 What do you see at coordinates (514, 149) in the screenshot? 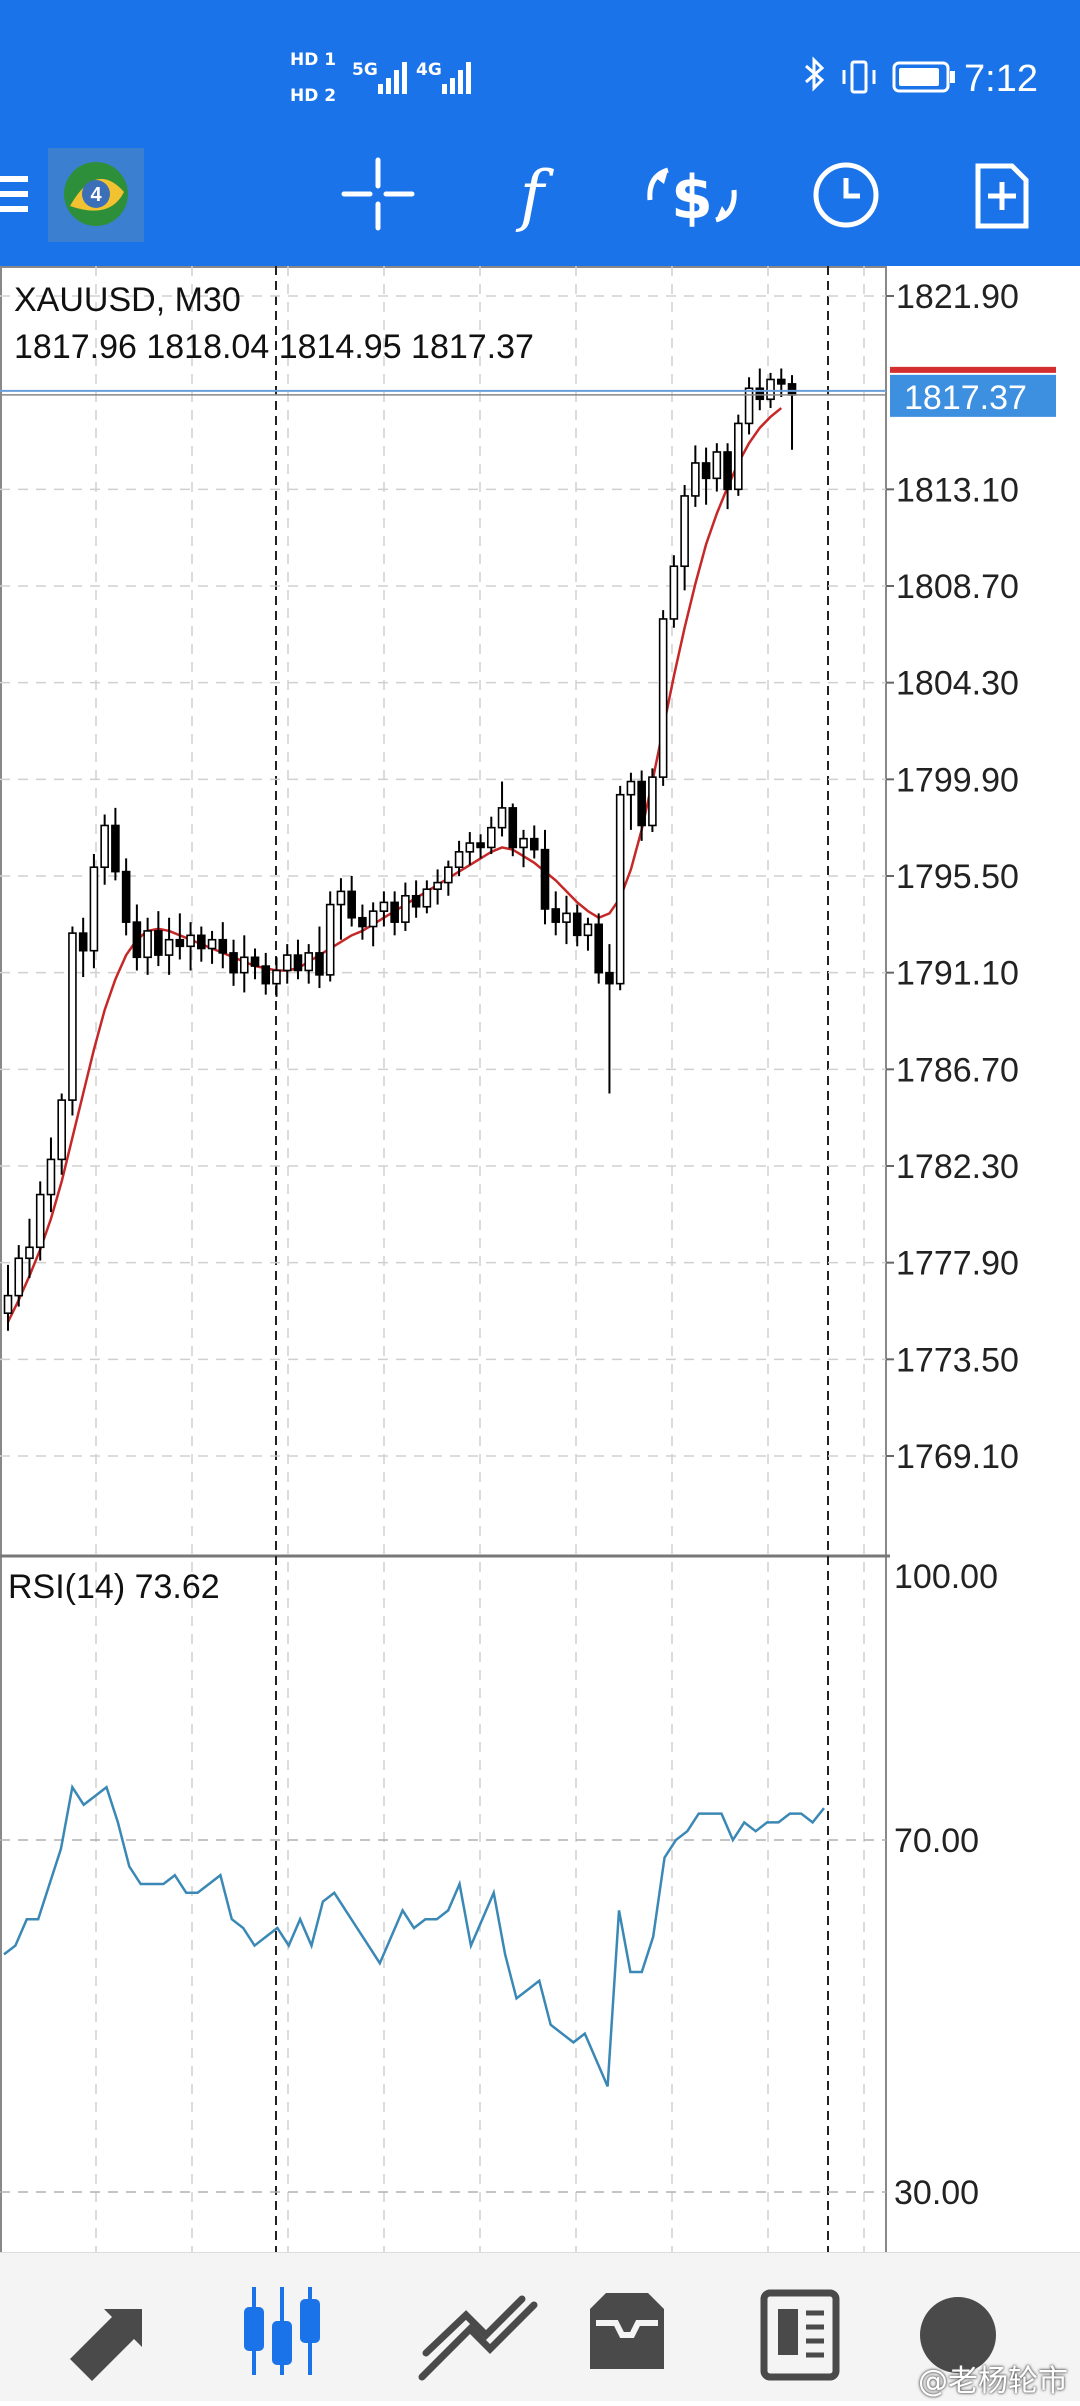
I see `toolbar: 4 f $` at bounding box center [514, 149].